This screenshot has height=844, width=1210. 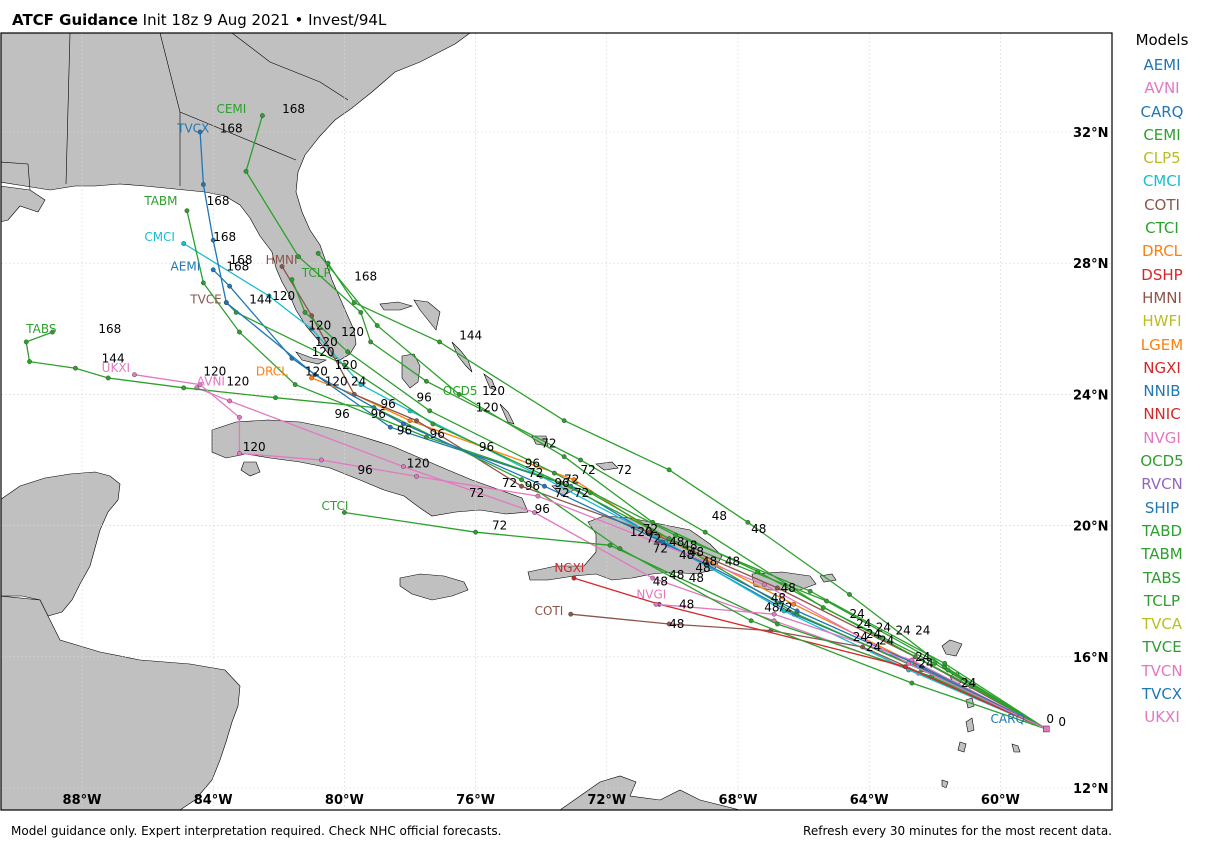 I want to click on legend-item-tvcn: TVCN, so click(x=1162, y=670).